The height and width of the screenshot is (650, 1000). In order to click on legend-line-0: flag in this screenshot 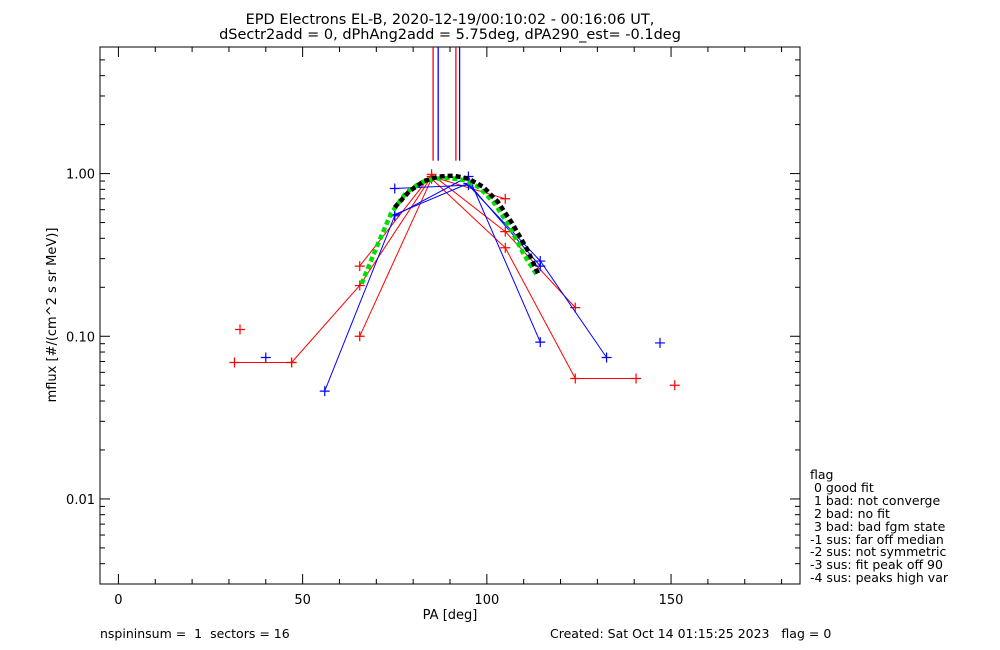, I will do `click(822, 474)`.